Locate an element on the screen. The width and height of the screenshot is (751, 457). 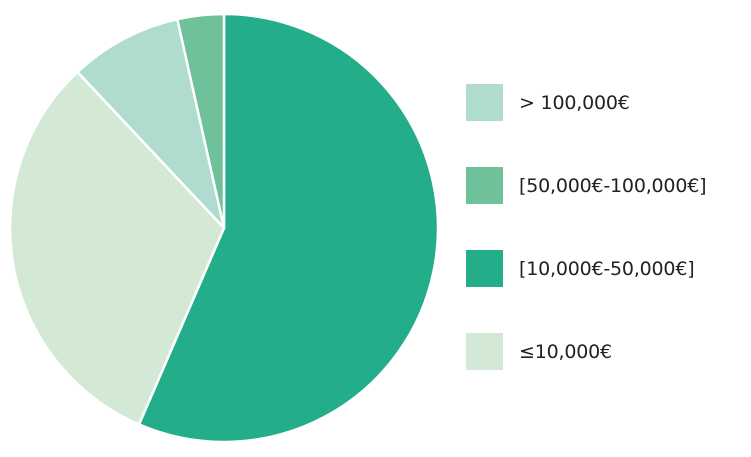
legend-item: ≤10,000€ is located at coordinates (608, 351).